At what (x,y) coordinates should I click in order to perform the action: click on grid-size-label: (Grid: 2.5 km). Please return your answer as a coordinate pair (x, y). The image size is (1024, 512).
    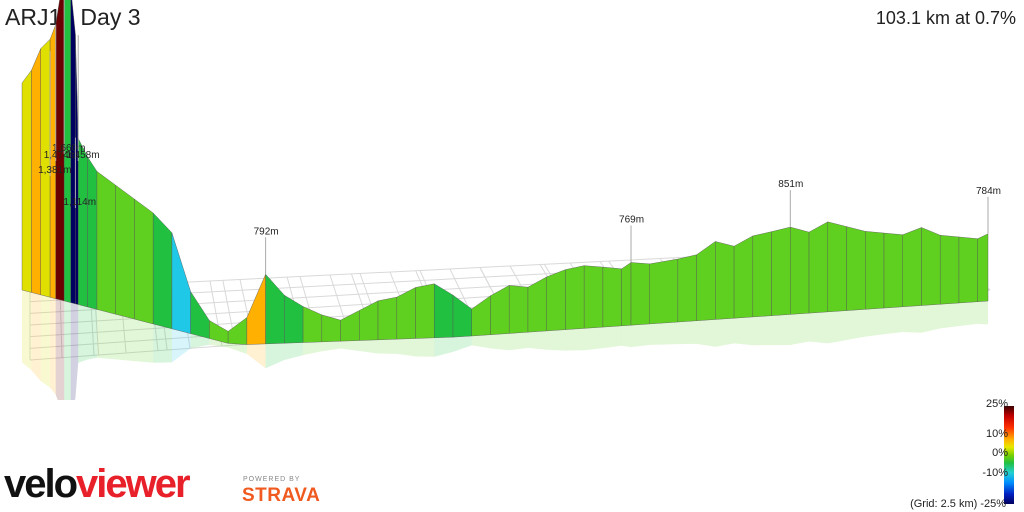
    Looking at the image, I should click on (944, 504).